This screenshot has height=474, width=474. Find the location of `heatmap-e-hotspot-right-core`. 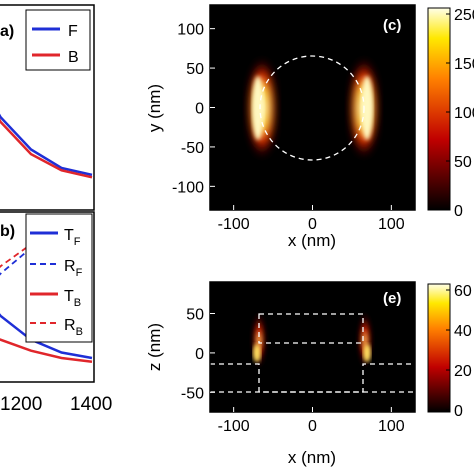

heatmap-e-hotspot-right-core is located at coordinates (367, 353).